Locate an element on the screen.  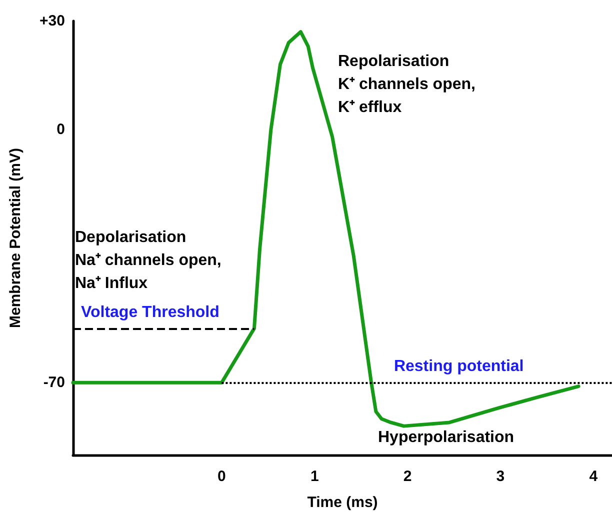
annotation: Repolarisation K⁺ channels open, K⁺ efflux is located at coordinates (407, 84).